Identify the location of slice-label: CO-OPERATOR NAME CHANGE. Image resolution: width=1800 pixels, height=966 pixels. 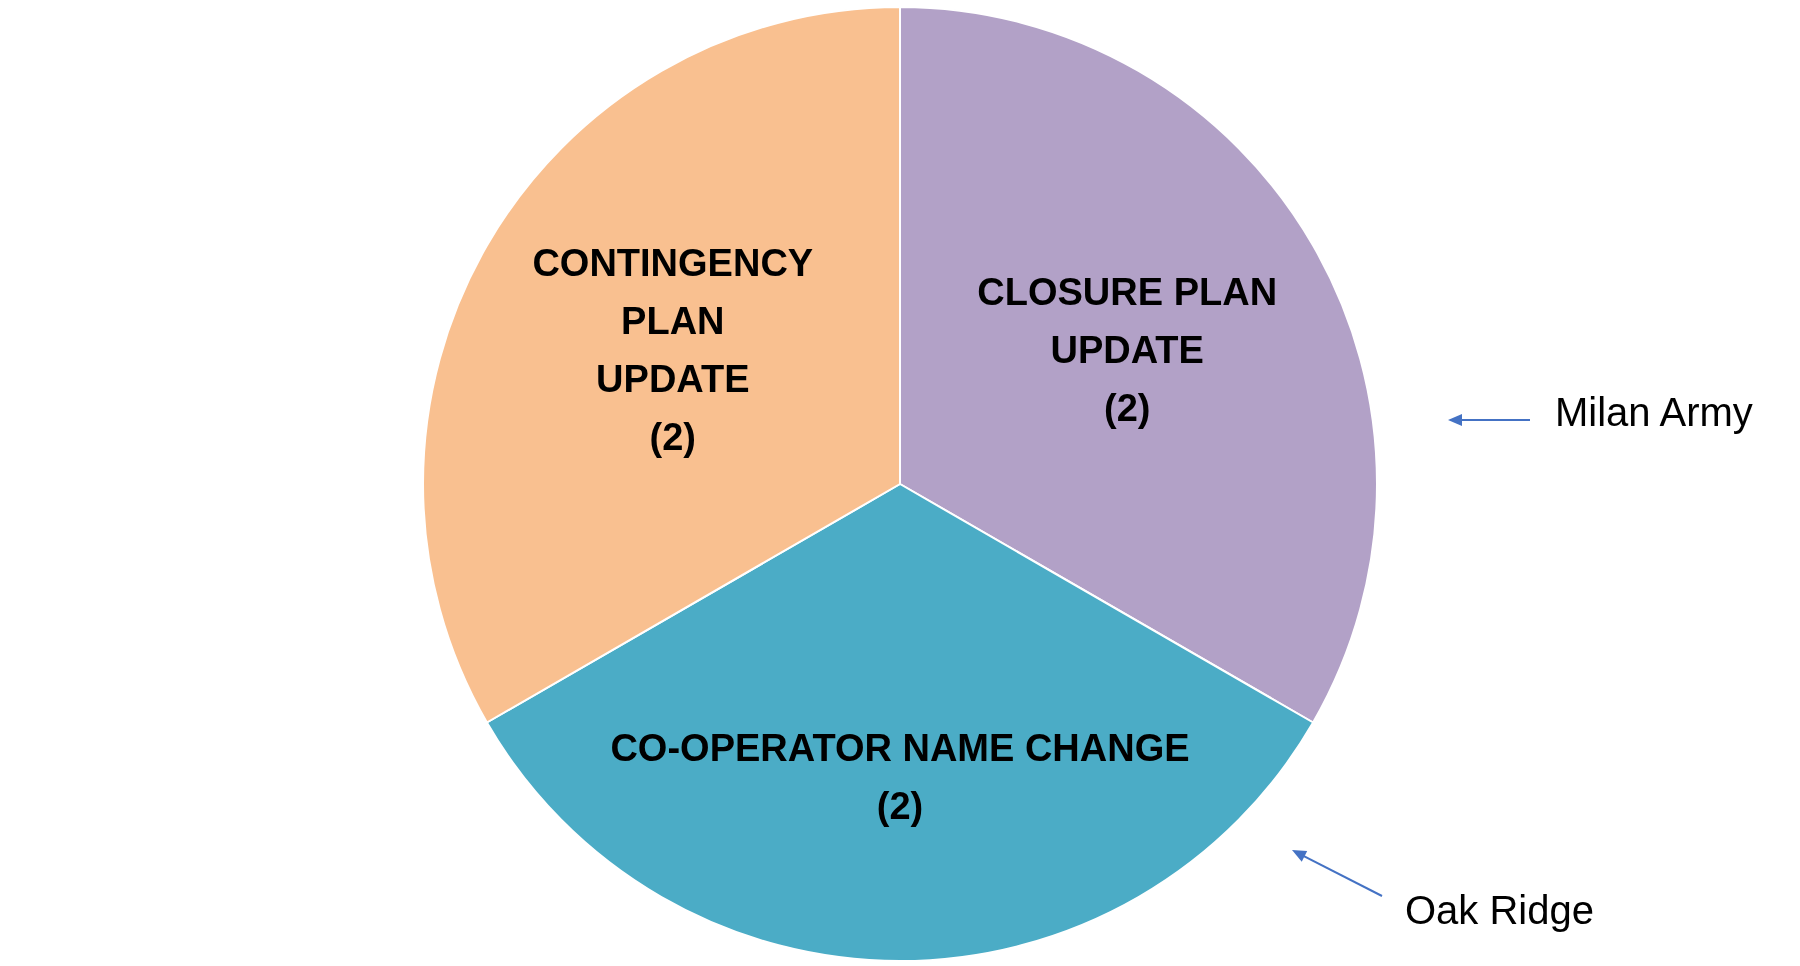
(900, 748).